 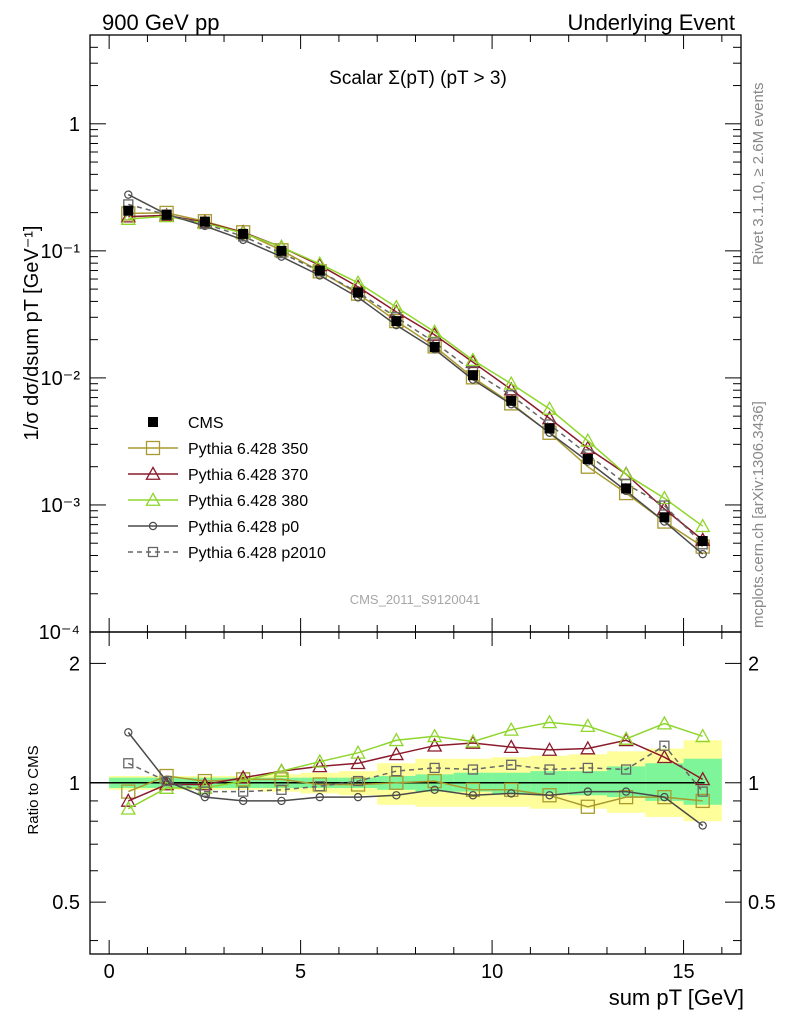 I want to click on legend-entry: Pythia 6.428 380, so click(x=218, y=501).